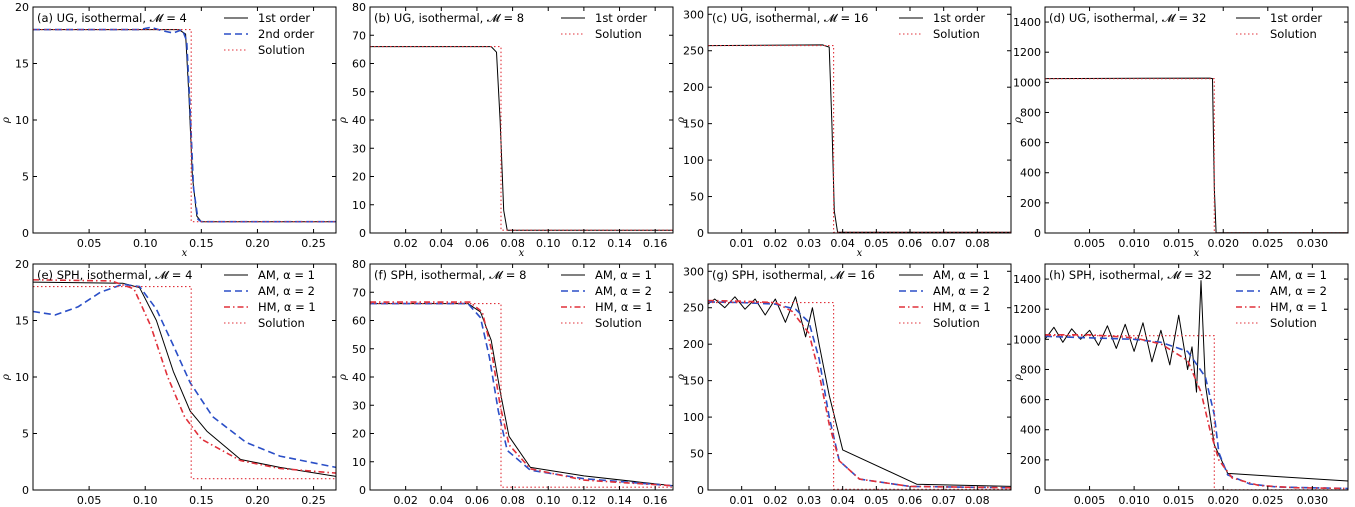 The height and width of the screenshot is (507, 1355). I want to click on x-tick-label: 0.030, so click(1313, 243).